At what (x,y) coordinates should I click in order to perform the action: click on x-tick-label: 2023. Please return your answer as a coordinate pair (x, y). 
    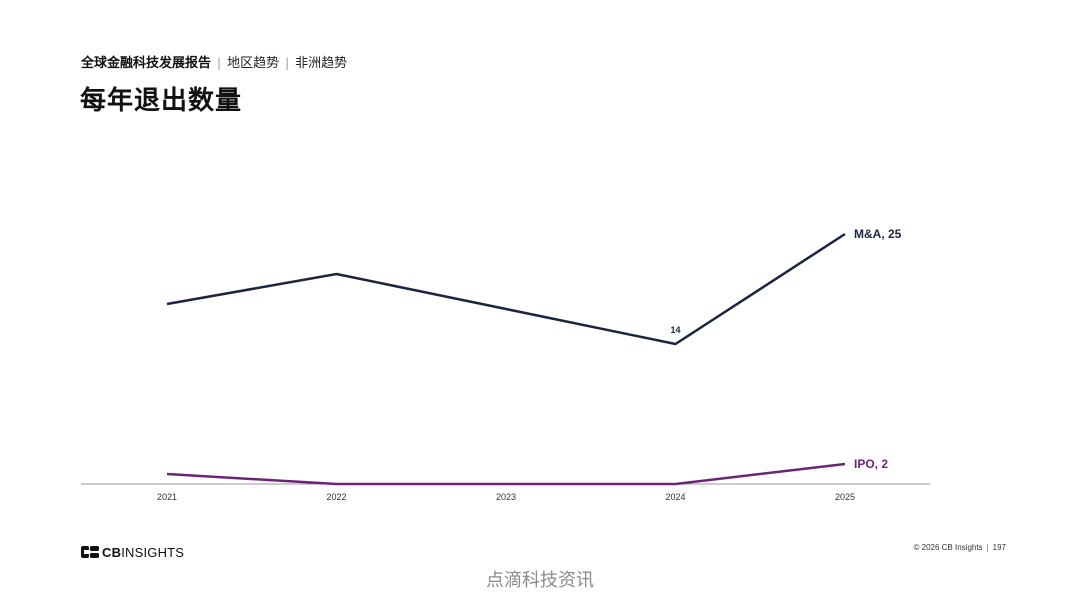
    Looking at the image, I should click on (506, 497).